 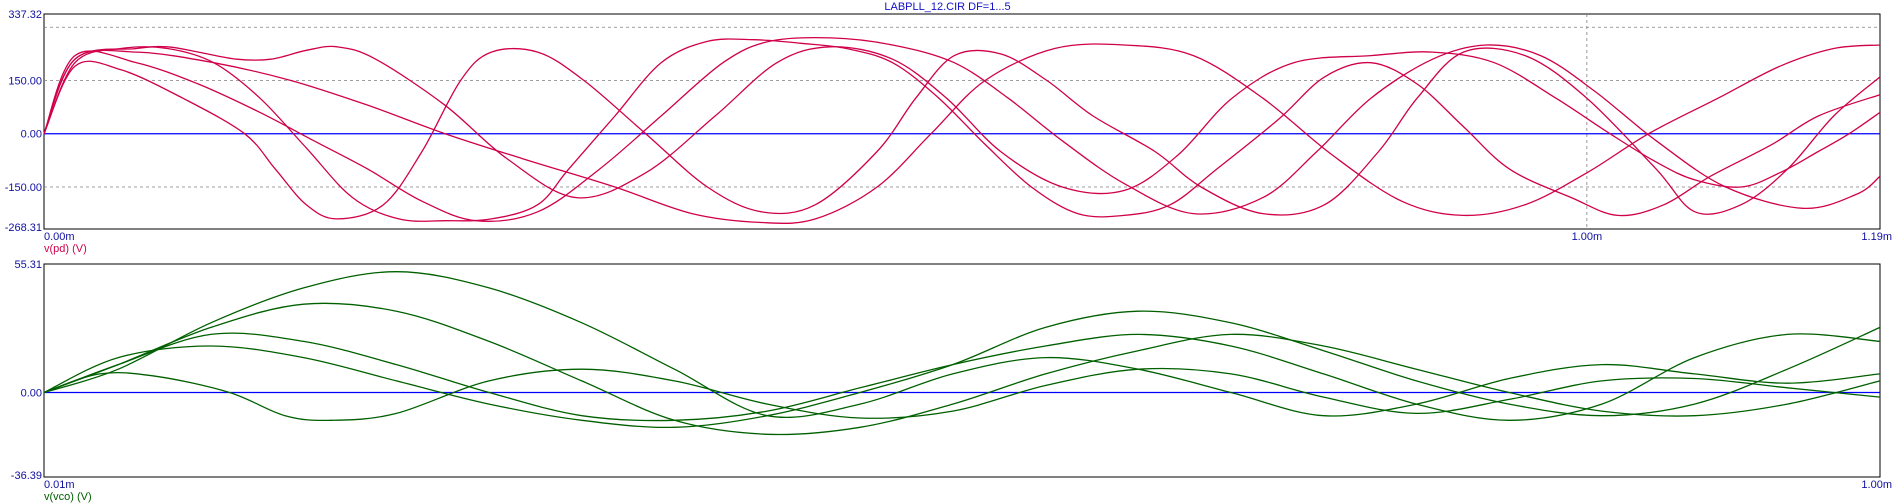 I want to click on bottom-y-tick-label: 0.00, so click(x=31, y=393).